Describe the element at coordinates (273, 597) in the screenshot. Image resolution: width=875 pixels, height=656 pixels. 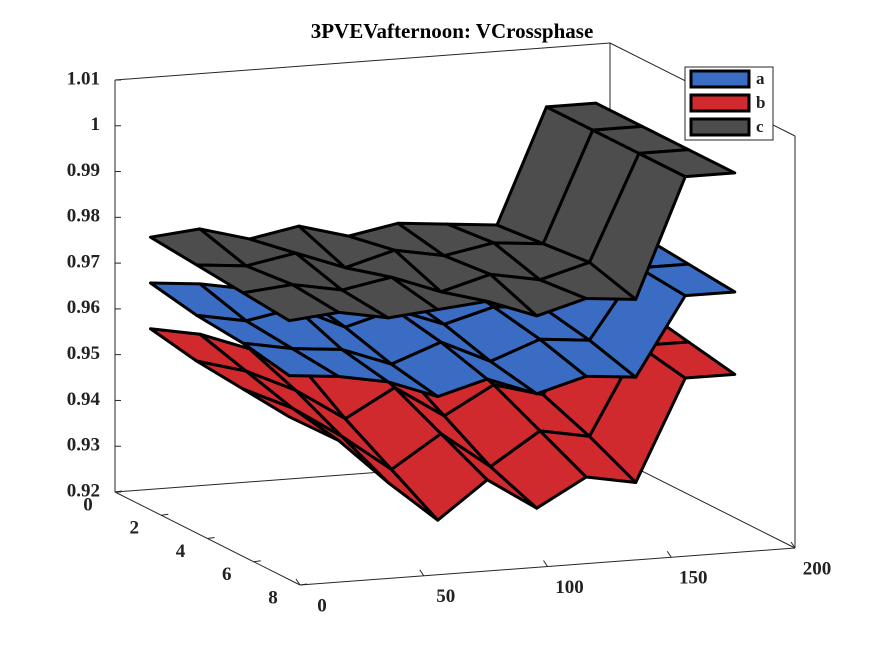
I see `y-tick-label: 8` at that location.